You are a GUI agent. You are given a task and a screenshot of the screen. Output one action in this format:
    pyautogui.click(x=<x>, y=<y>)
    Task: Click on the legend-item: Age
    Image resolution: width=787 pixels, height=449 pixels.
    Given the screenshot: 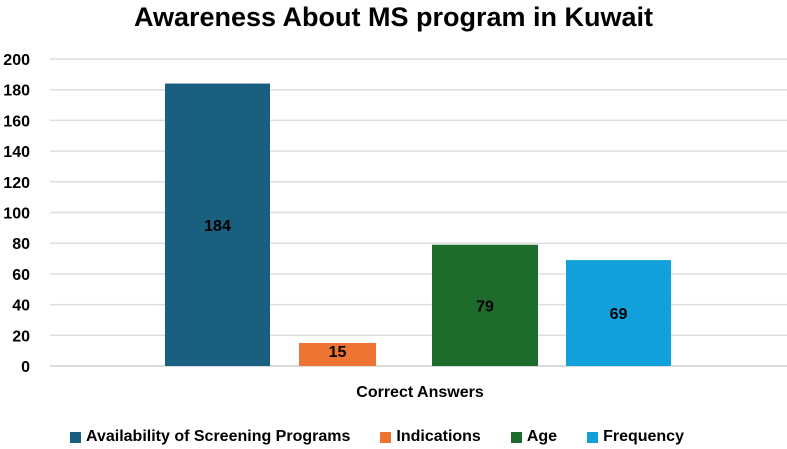 What is the action you would take?
    pyautogui.click(x=534, y=437)
    